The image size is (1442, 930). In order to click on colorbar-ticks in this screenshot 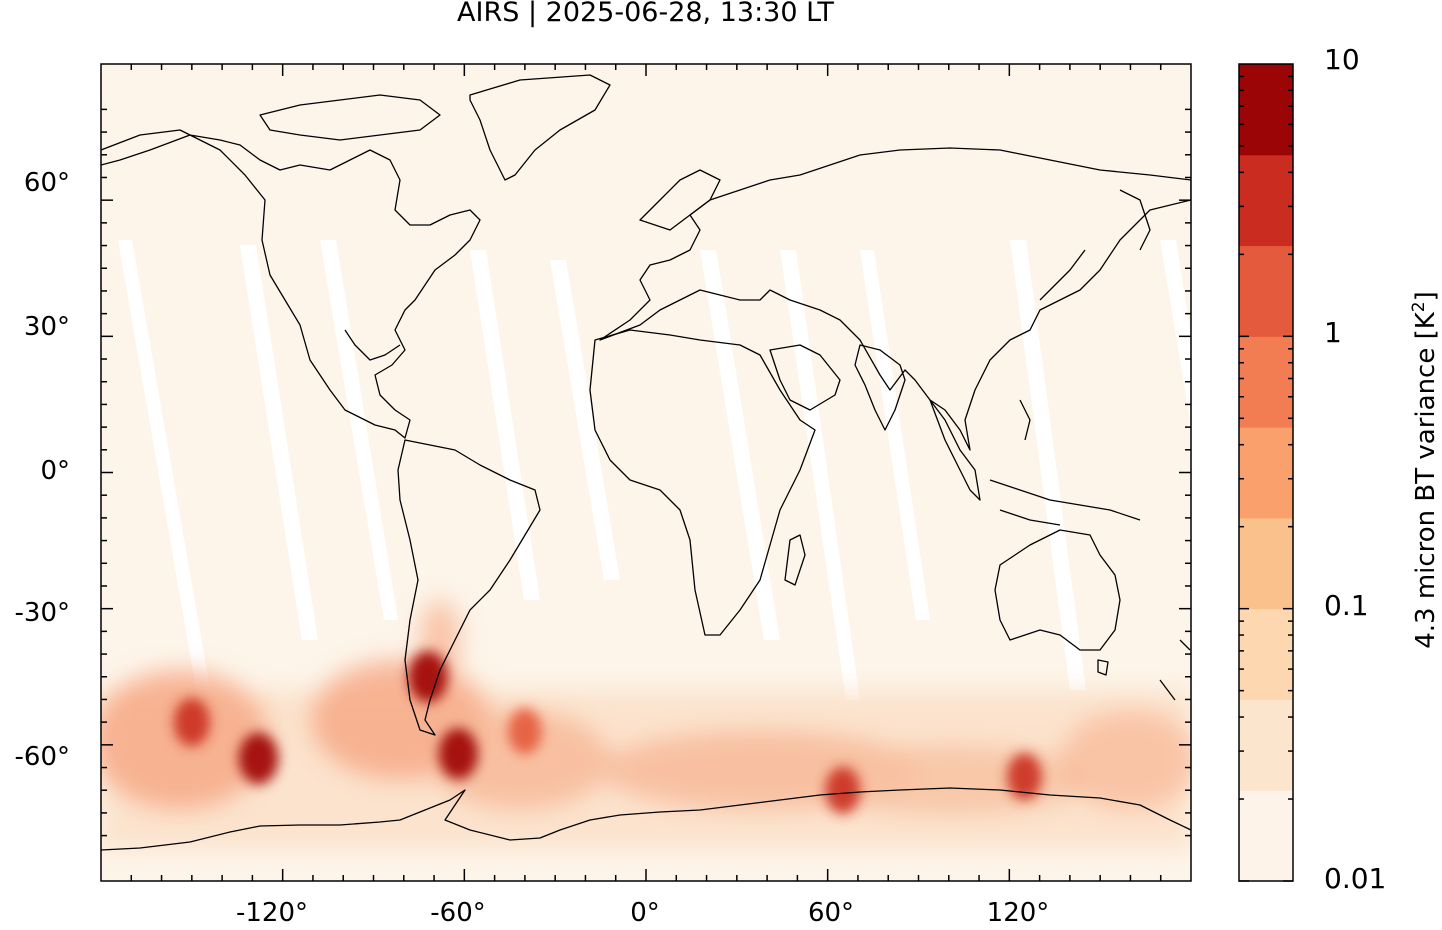, I will do `click(1266, 478)`.